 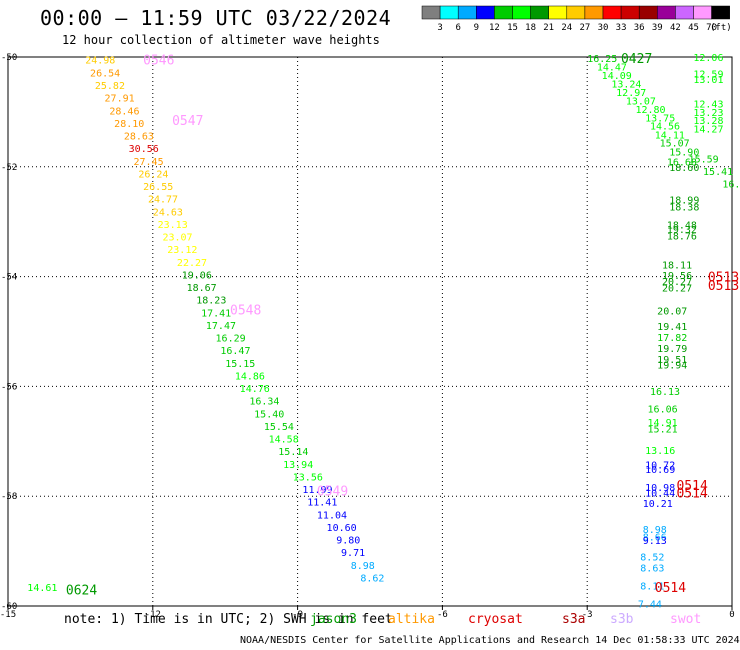 I want to click on wave-height-value: 8.66, so click(x=655, y=537).